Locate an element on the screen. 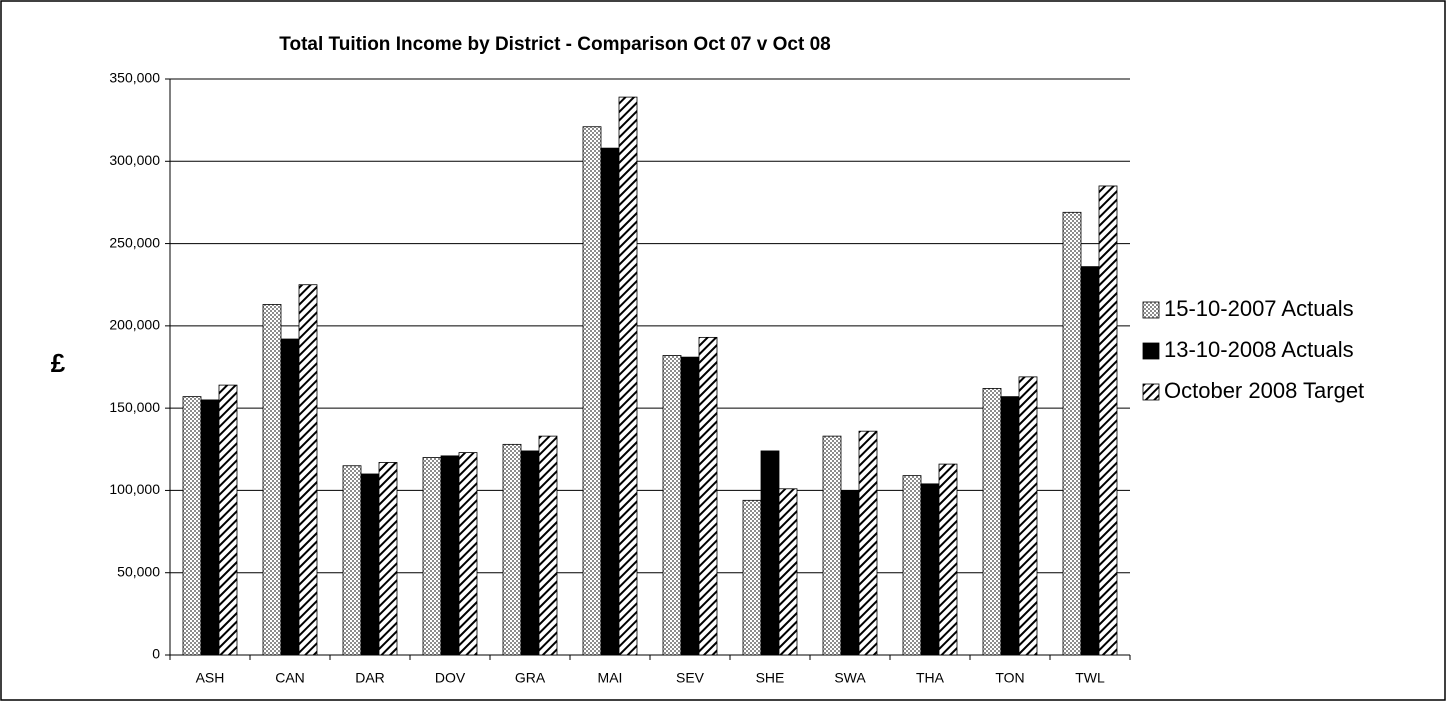 Image resolution: width=1447 pixels, height=701 pixels. x-tick-label: TON is located at coordinates (1009, 678).